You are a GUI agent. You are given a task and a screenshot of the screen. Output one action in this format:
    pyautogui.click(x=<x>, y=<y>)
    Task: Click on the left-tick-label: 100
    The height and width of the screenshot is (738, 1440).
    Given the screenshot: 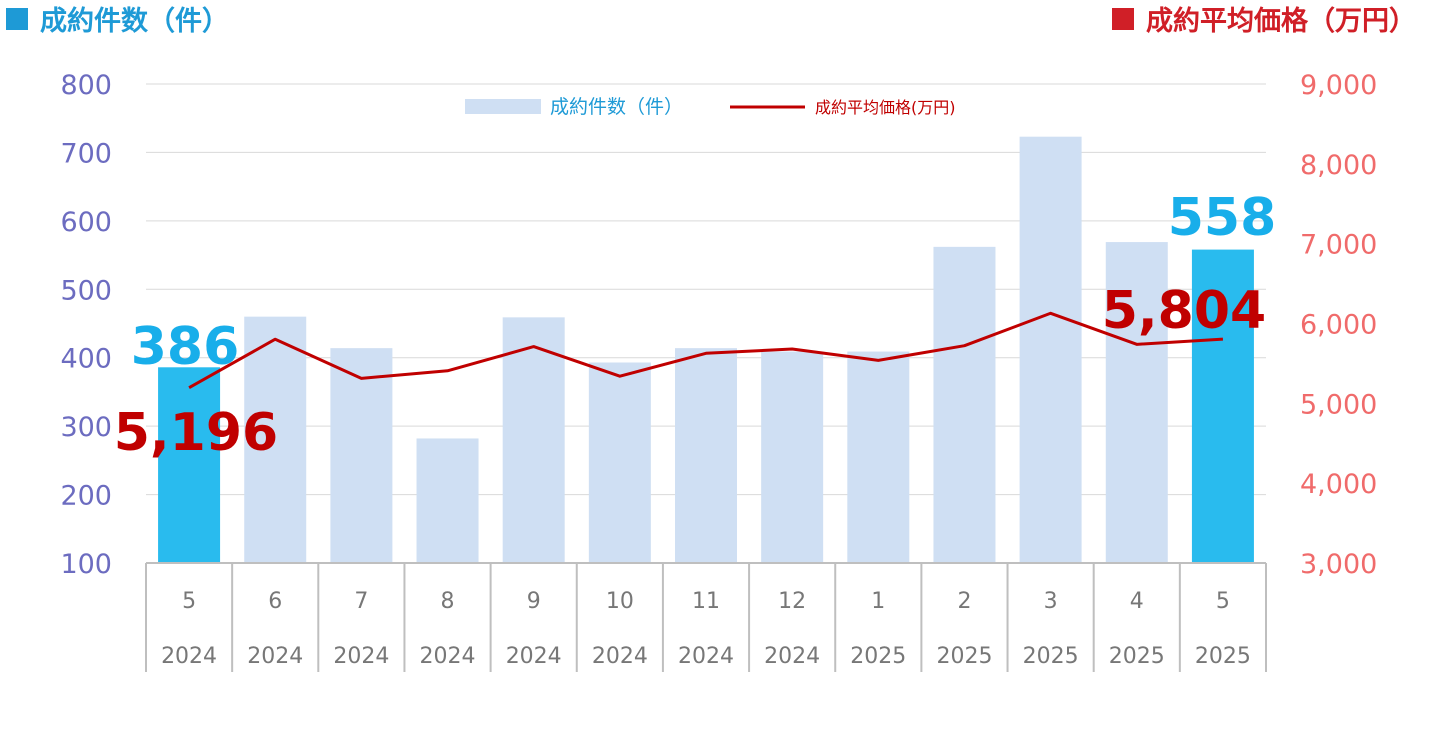 What is the action you would take?
    pyautogui.click(x=86, y=564)
    